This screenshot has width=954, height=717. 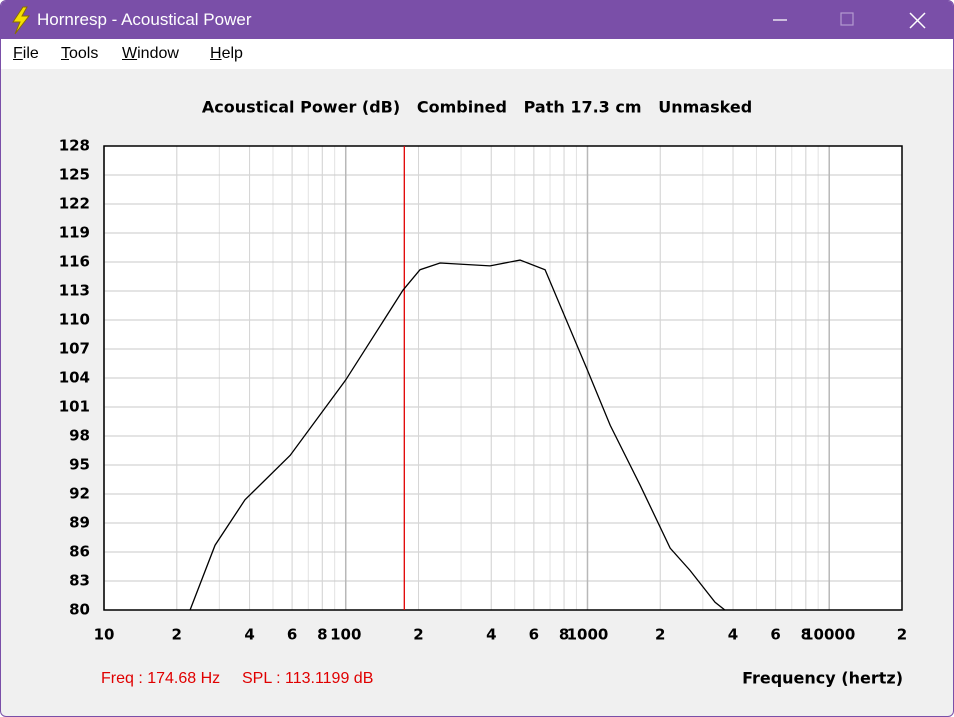 I want to click on x-tick-label: 1000, so click(x=588, y=635).